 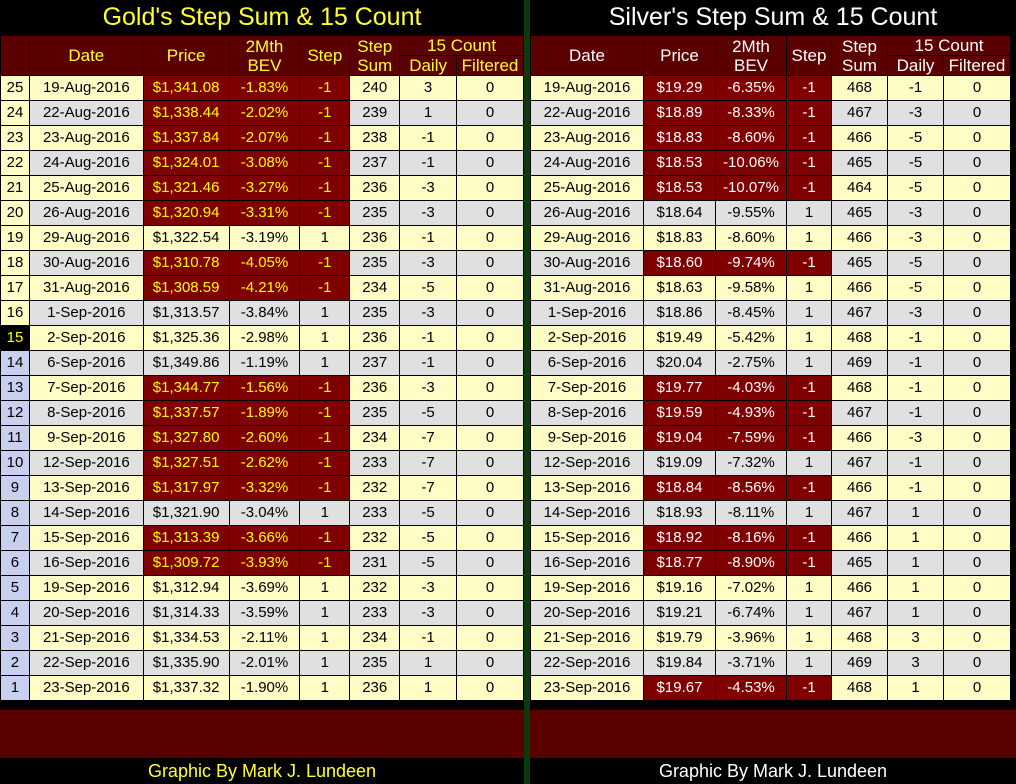 What do you see at coordinates (262, 88) in the screenshot?
I see `table-row: 25 19-Aug-2016 $1,341.08 -1.83% -1 240 3 0` at bounding box center [262, 88].